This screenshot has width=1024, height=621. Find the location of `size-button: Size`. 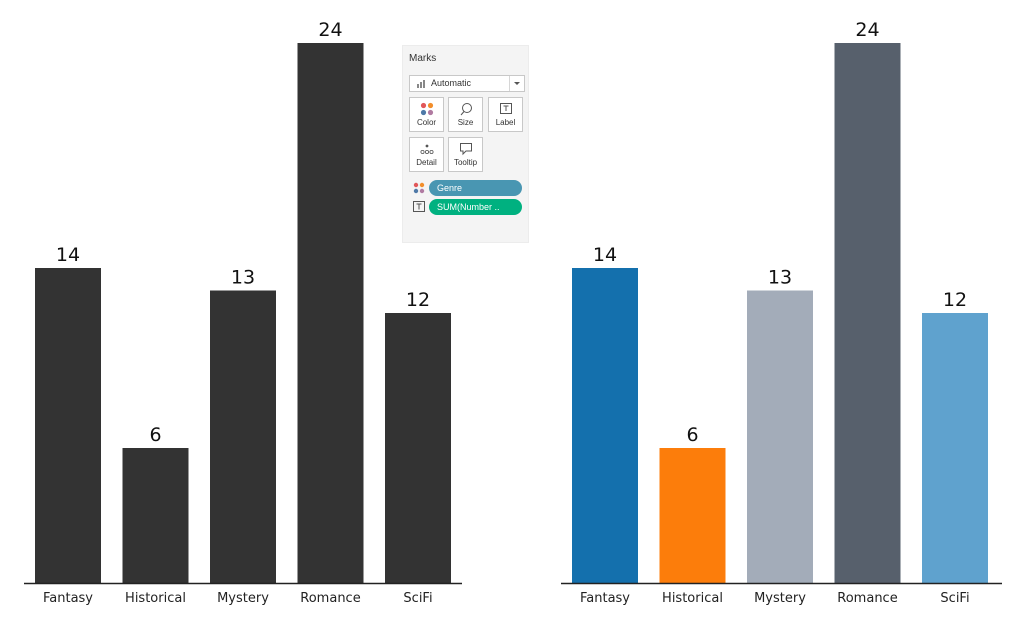

size-button: Size is located at coordinates (465, 114).